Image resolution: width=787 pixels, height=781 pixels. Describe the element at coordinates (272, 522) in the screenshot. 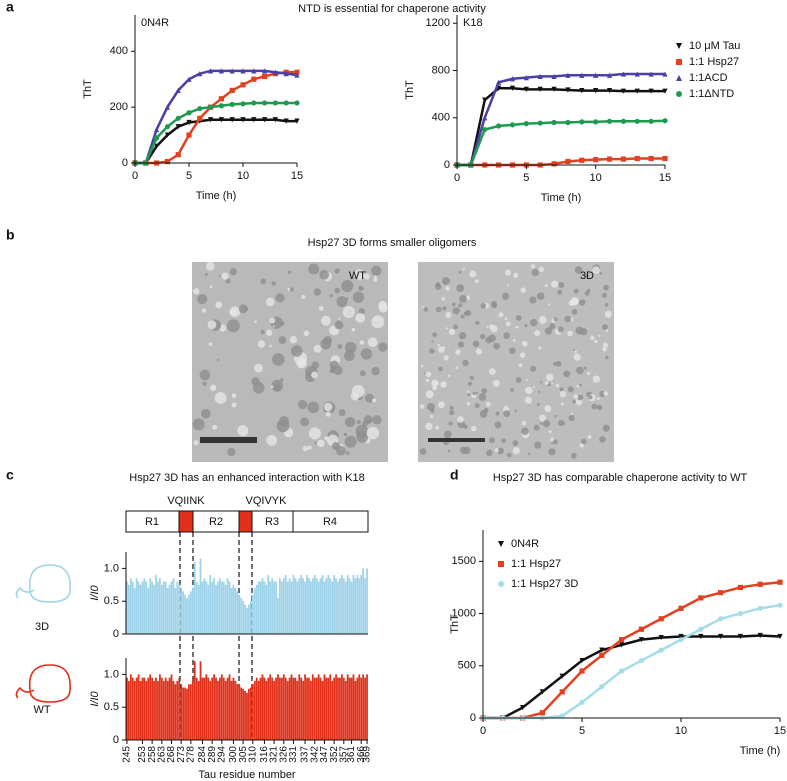

I see `segment-label: R3` at that location.